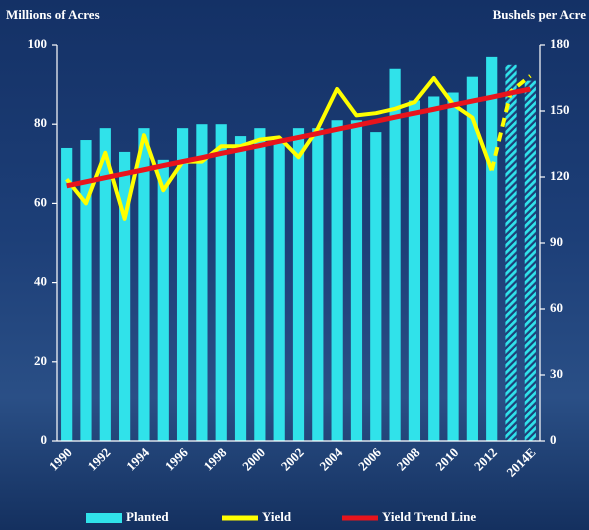  What do you see at coordinates (53, 14) in the screenshot?
I see `y-axis-title: Millions of Acres` at bounding box center [53, 14].